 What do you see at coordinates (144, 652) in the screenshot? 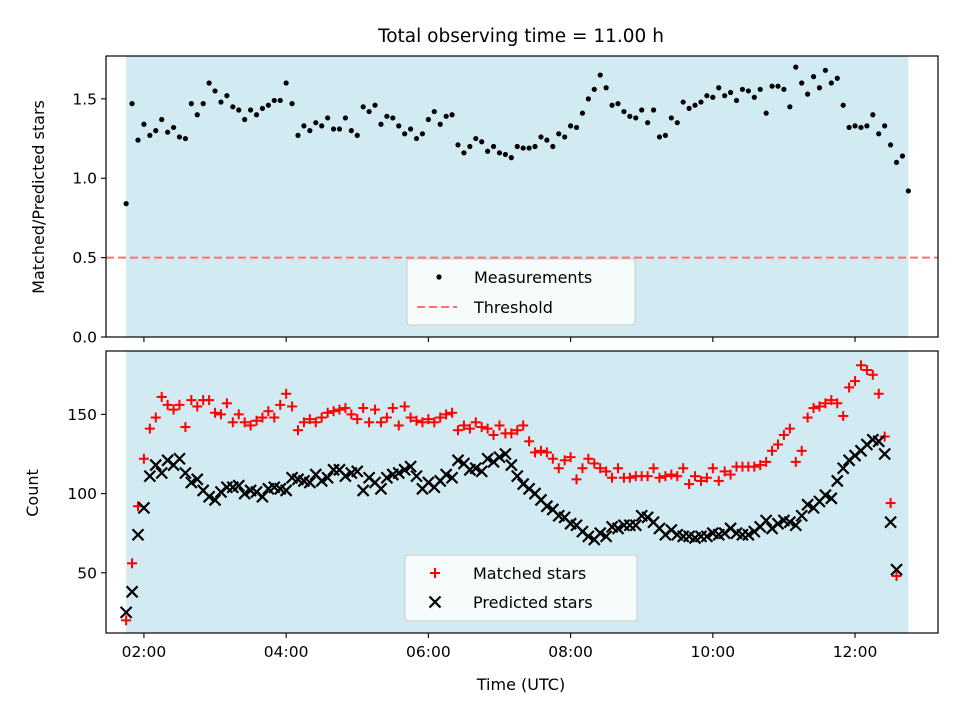
I see `count-xtick-label: 02:00` at bounding box center [144, 652].